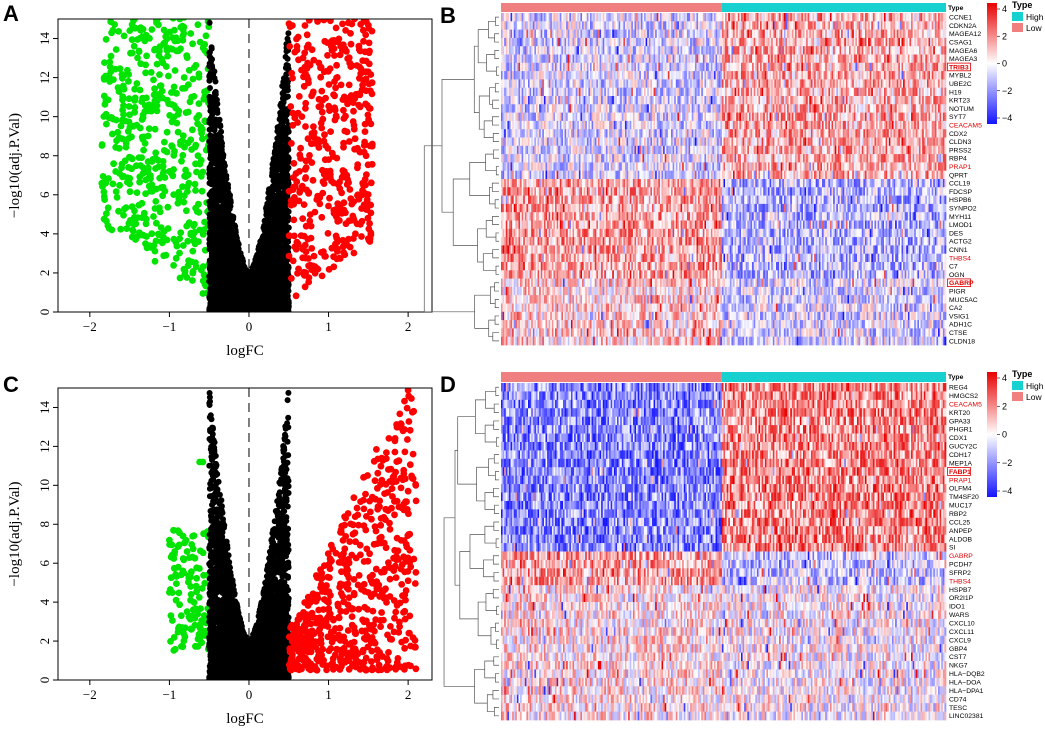 The image size is (1045, 731). I want to click on gene-label: CDX2, so click(958, 134).